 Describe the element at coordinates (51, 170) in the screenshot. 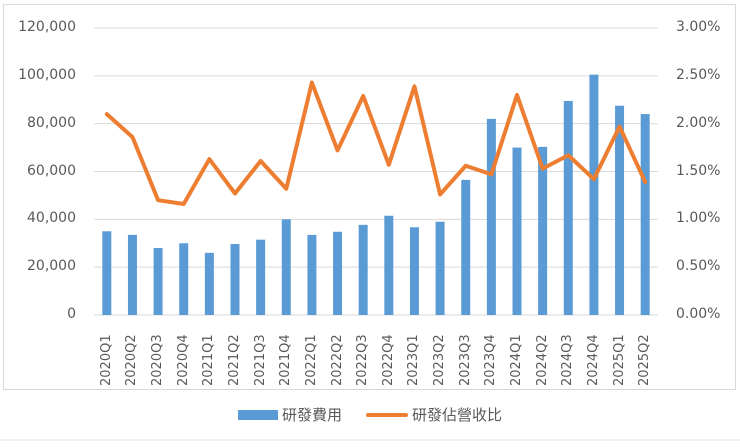

I see `left-axis-tick: 60,000` at that location.